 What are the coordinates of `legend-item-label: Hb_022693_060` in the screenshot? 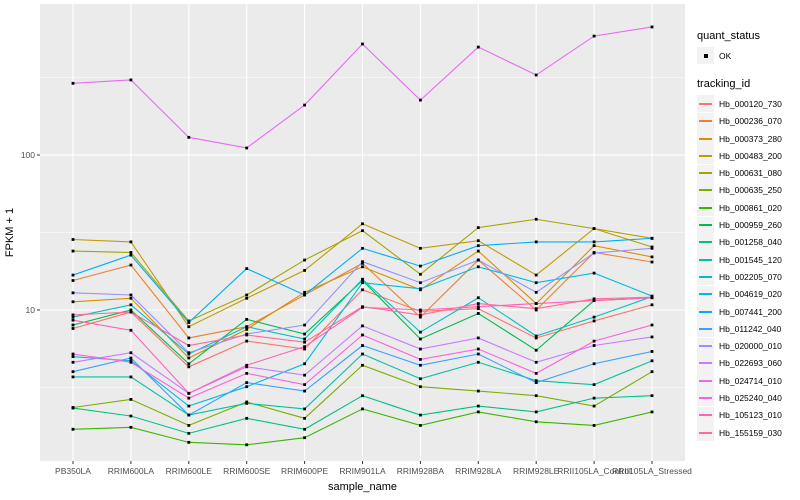 It's located at (750, 363).